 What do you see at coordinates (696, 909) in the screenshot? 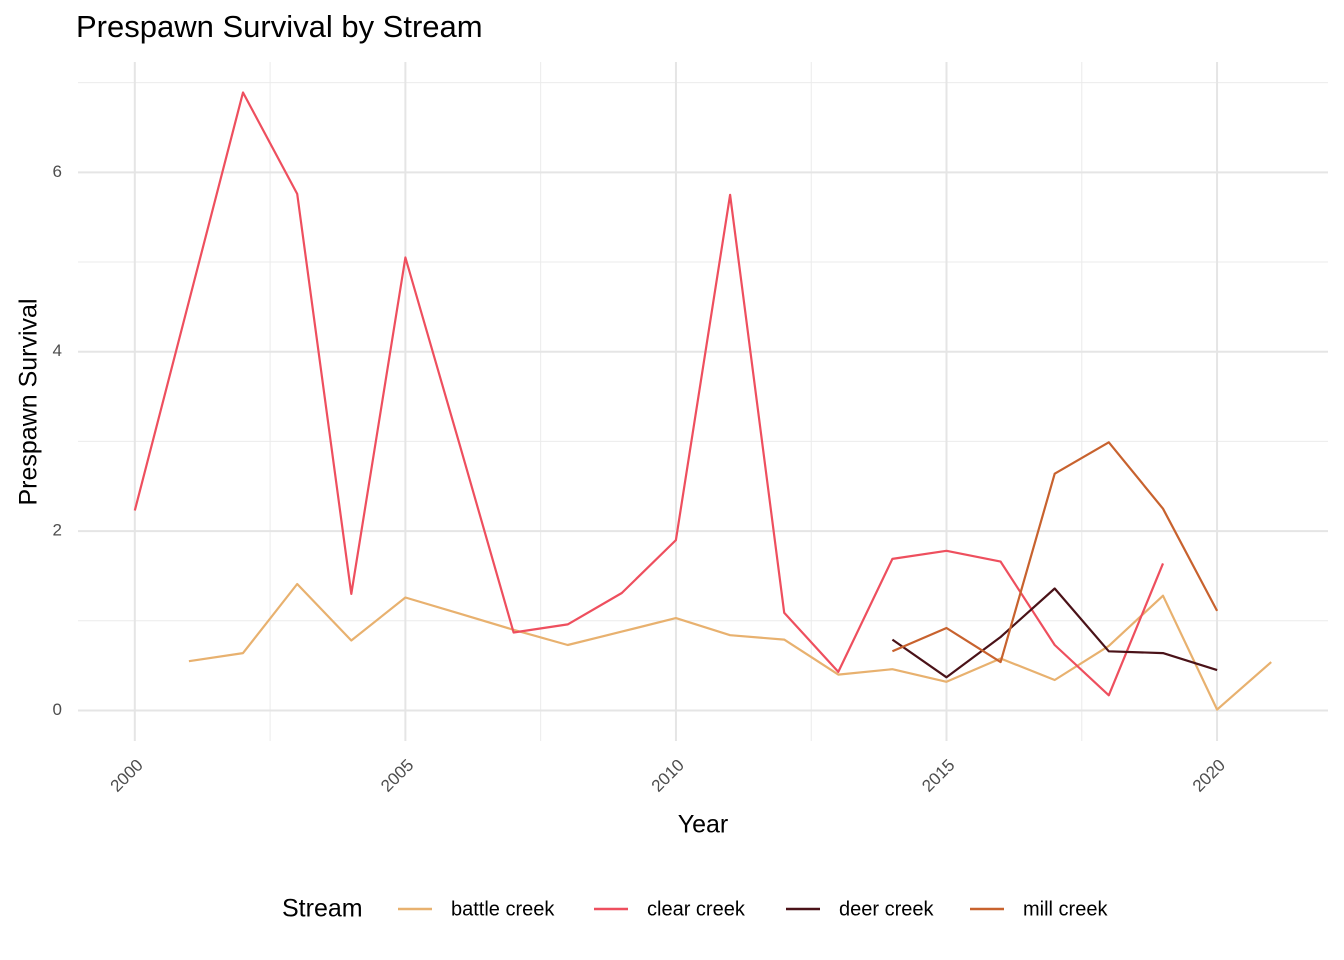
I see `legend-label: clear creek` at bounding box center [696, 909].